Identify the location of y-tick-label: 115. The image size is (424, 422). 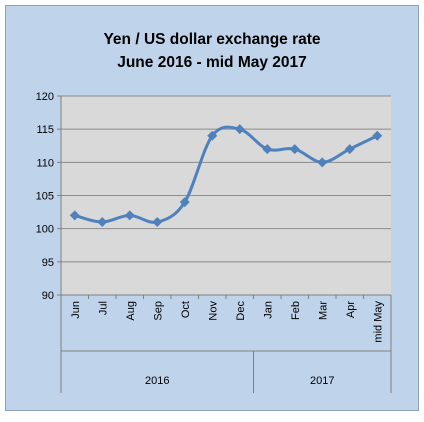
(45, 130).